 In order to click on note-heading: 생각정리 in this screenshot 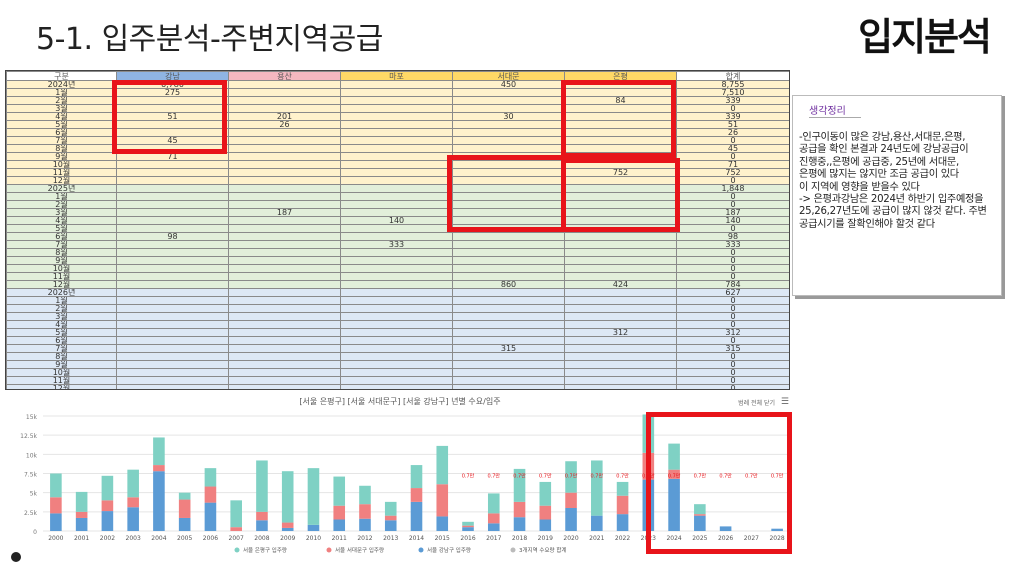, I will do `click(835, 110)`.